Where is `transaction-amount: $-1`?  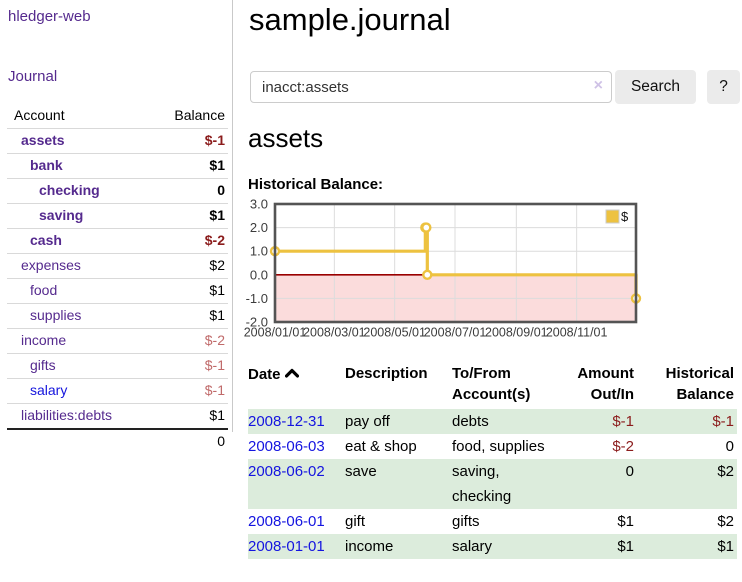 transaction-amount: $-1 is located at coordinates (623, 421).